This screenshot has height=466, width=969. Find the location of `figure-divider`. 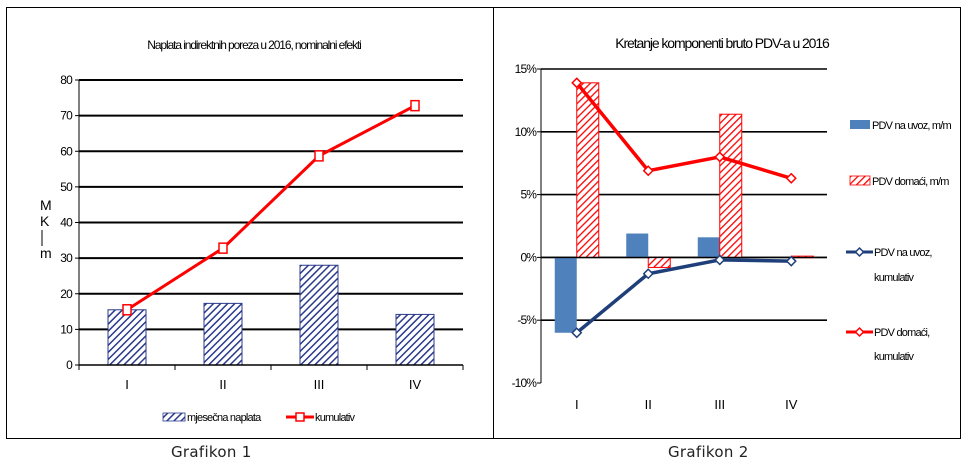

figure-divider is located at coordinates (493, 223).